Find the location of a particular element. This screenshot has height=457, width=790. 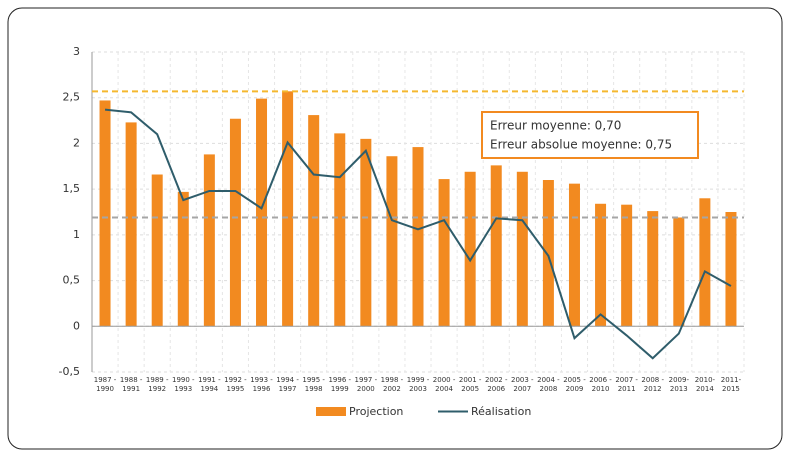

y-tick-label: -0,5 is located at coordinates (69, 371).